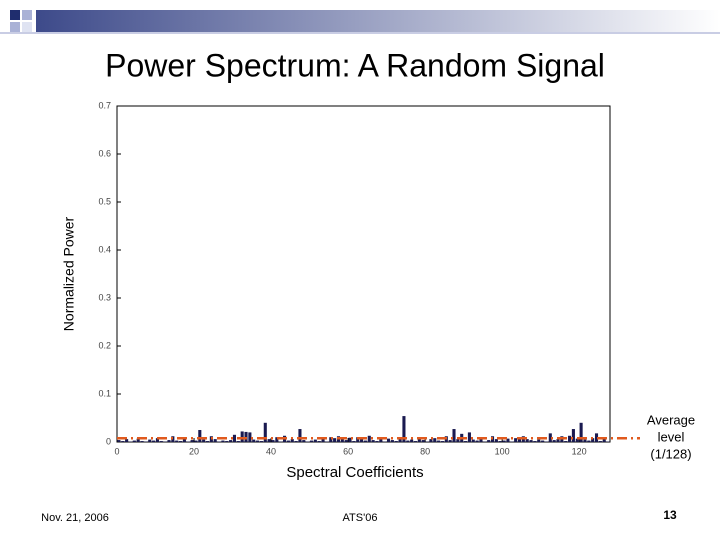 The height and width of the screenshot is (540, 720). Describe the element at coordinates (579, 451) in the screenshot. I see `x-tick-label: 120` at that location.